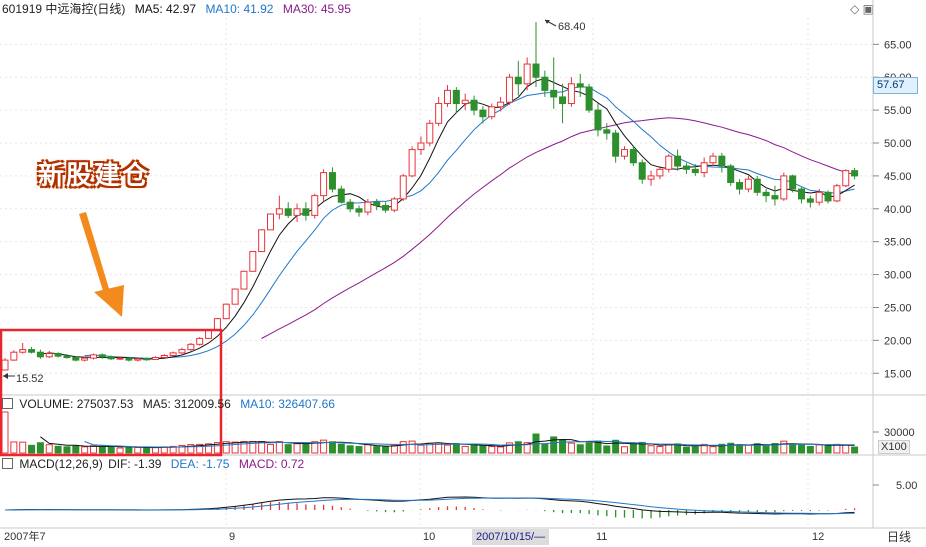 Image resolution: width=926 pixels, height=547 pixels. Describe the element at coordinates (271, 464) in the screenshot. I see `macd-value-readout: MACD: 0.72` at that location.